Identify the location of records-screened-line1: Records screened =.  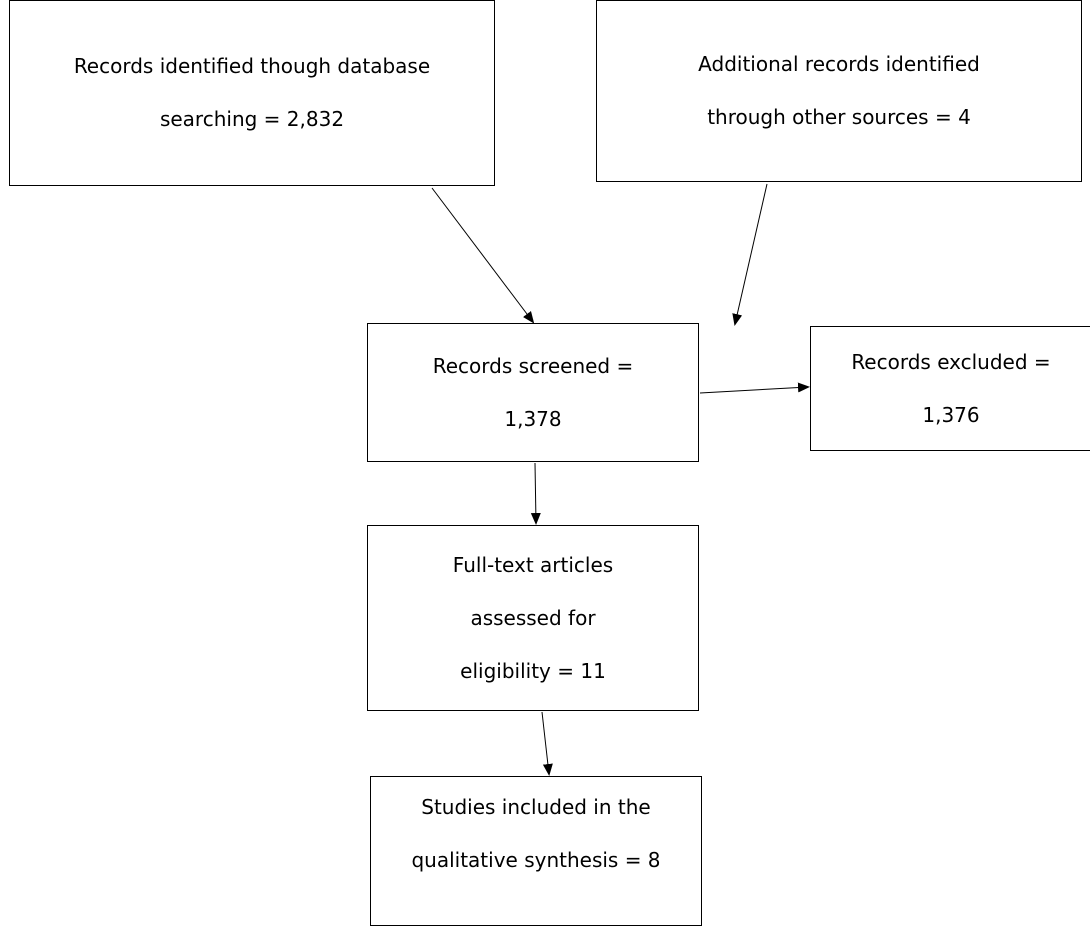
(533, 365).